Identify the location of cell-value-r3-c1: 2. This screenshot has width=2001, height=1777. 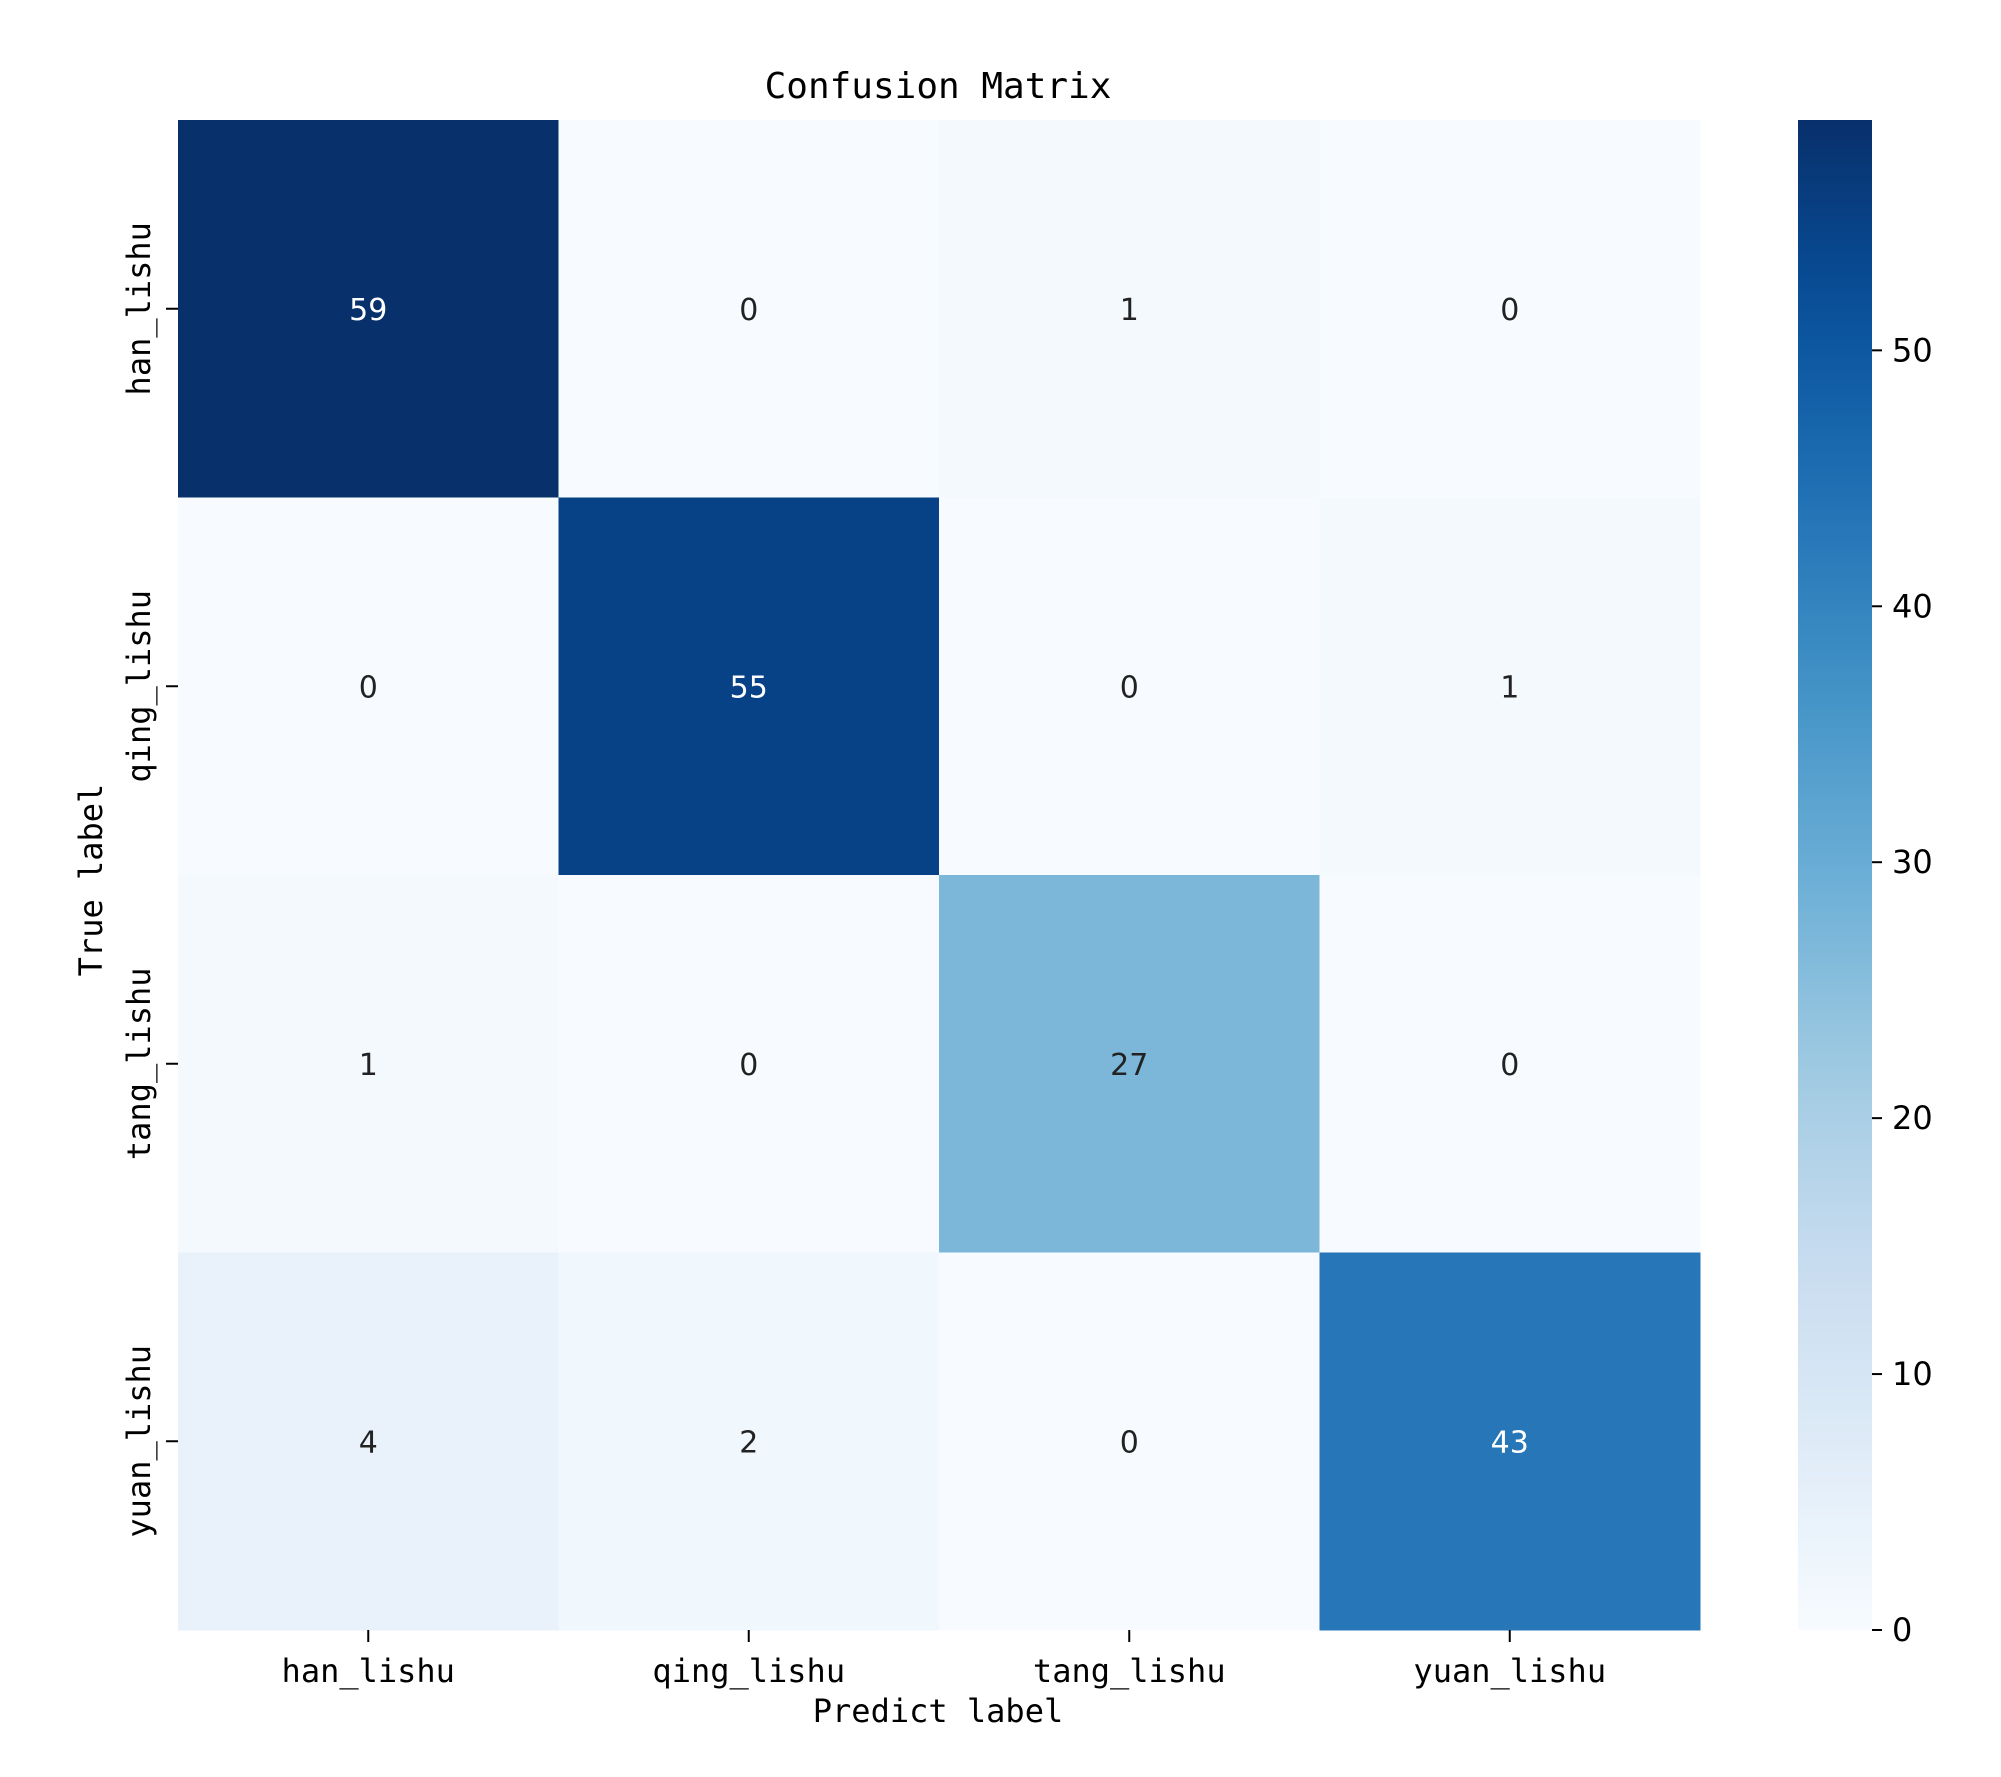
(748, 1442).